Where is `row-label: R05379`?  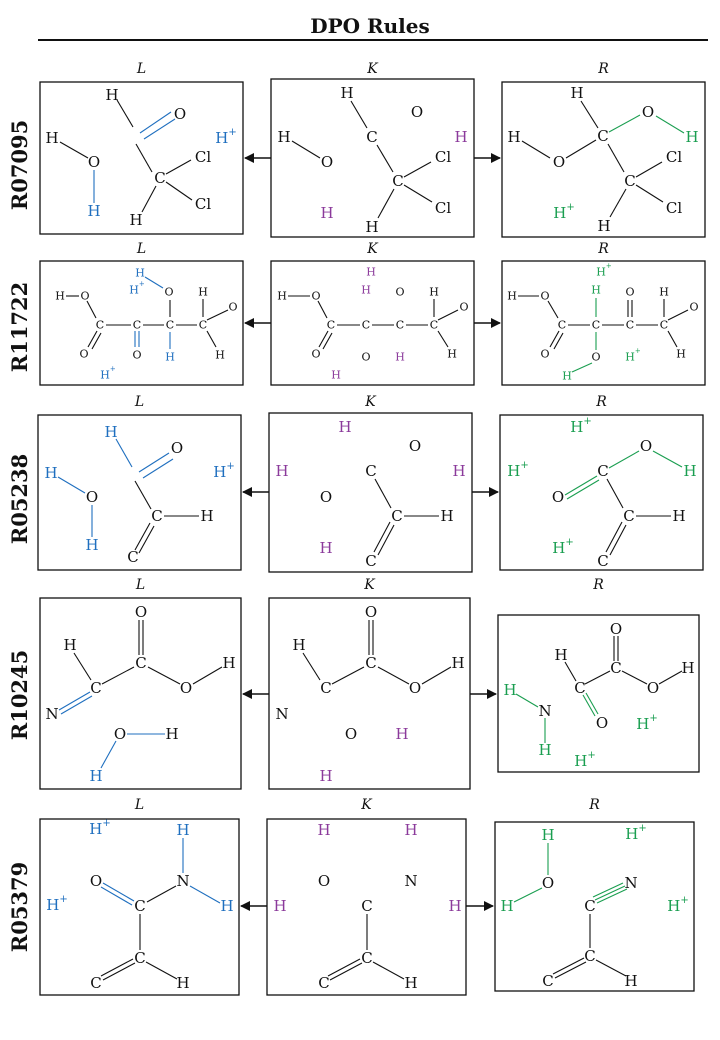
row-label: R05379 is located at coordinates (19, 907).